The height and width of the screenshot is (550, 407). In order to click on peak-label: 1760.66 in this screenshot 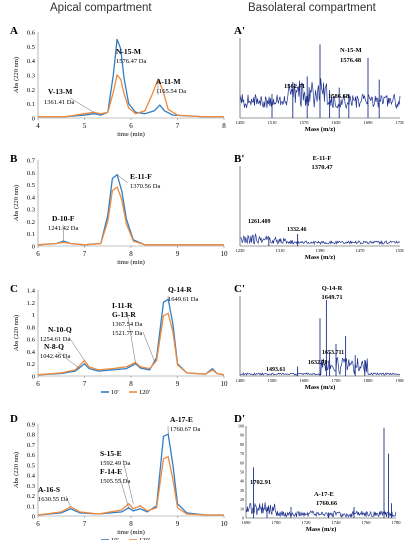, I will do `click(327, 503)`.